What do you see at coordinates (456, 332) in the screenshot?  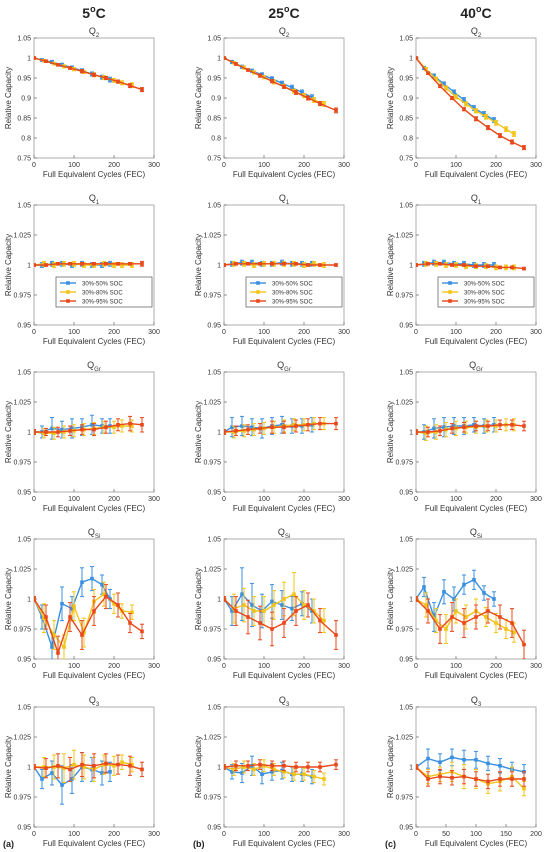 I see `x-tick-label: 100` at bounding box center [456, 332].